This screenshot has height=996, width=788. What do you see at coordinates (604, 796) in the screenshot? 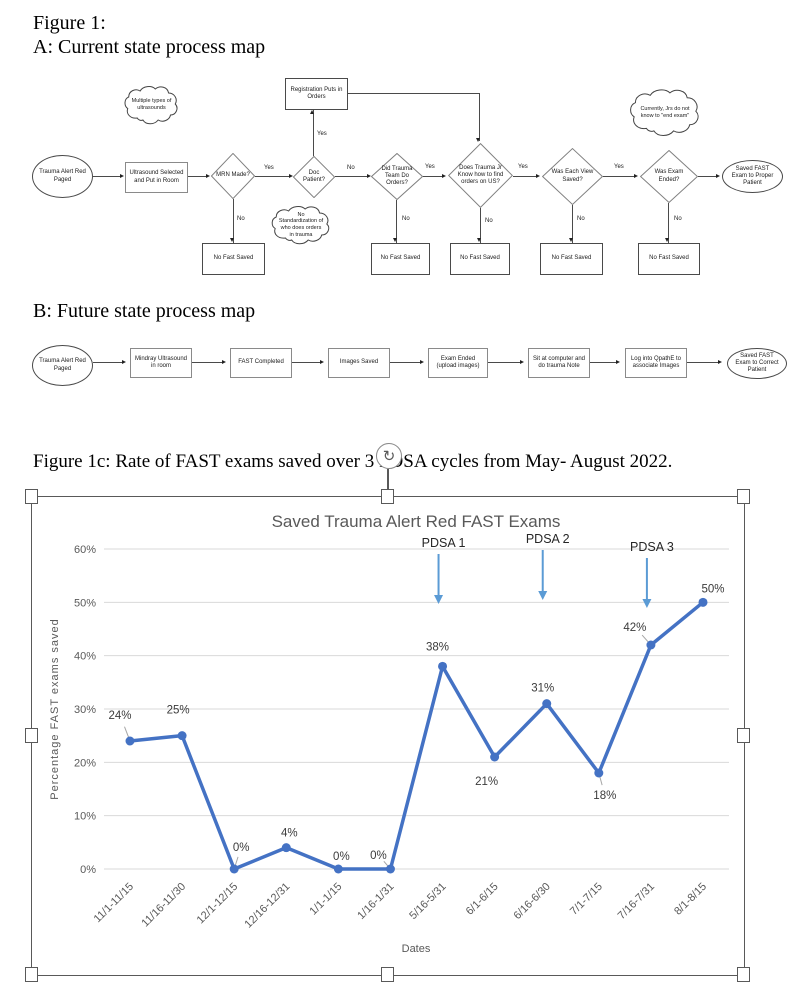
I see `svg-text: 18%` at bounding box center [604, 796].